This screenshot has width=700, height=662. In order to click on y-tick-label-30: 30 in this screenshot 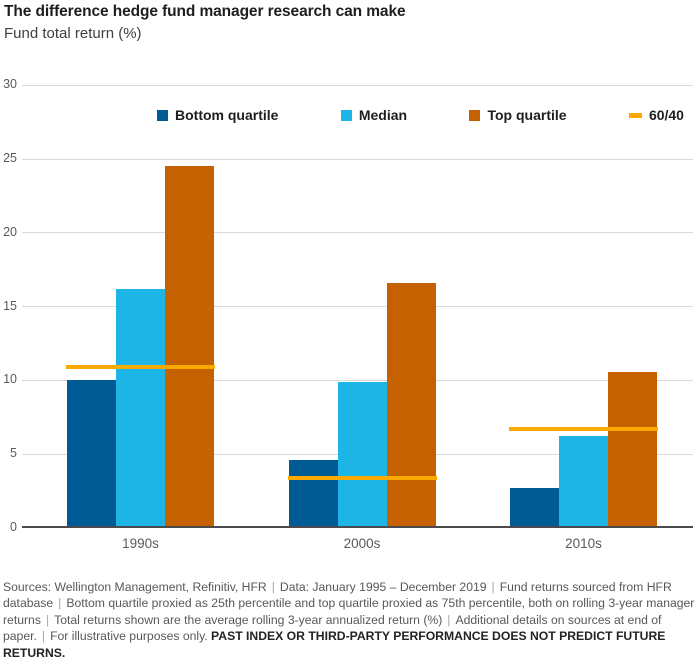, I will do `click(10, 84)`.